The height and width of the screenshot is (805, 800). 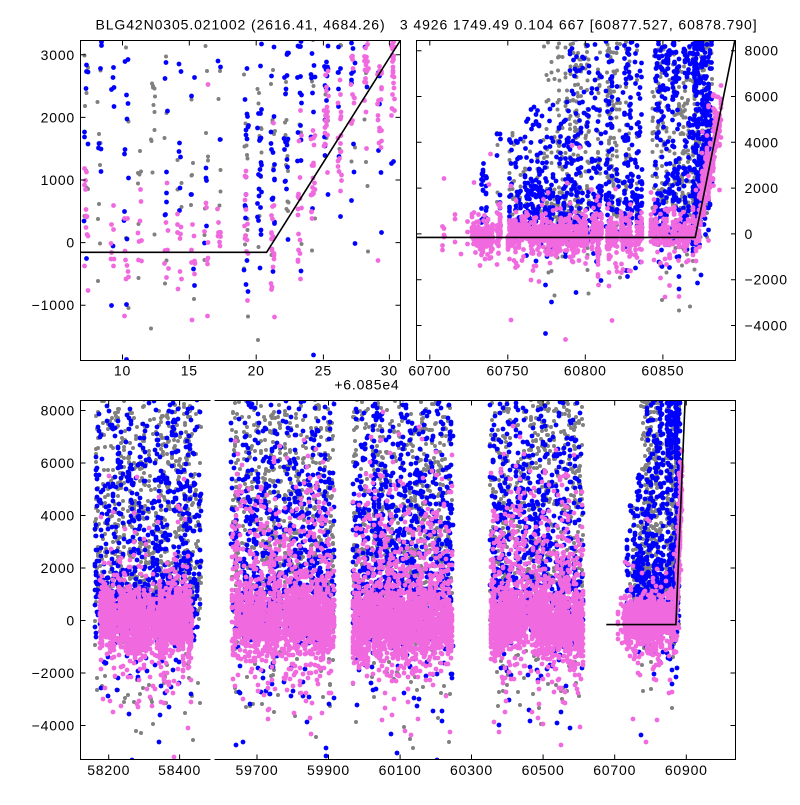 I want to click on svg-text: 60850, so click(x=662, y=371).